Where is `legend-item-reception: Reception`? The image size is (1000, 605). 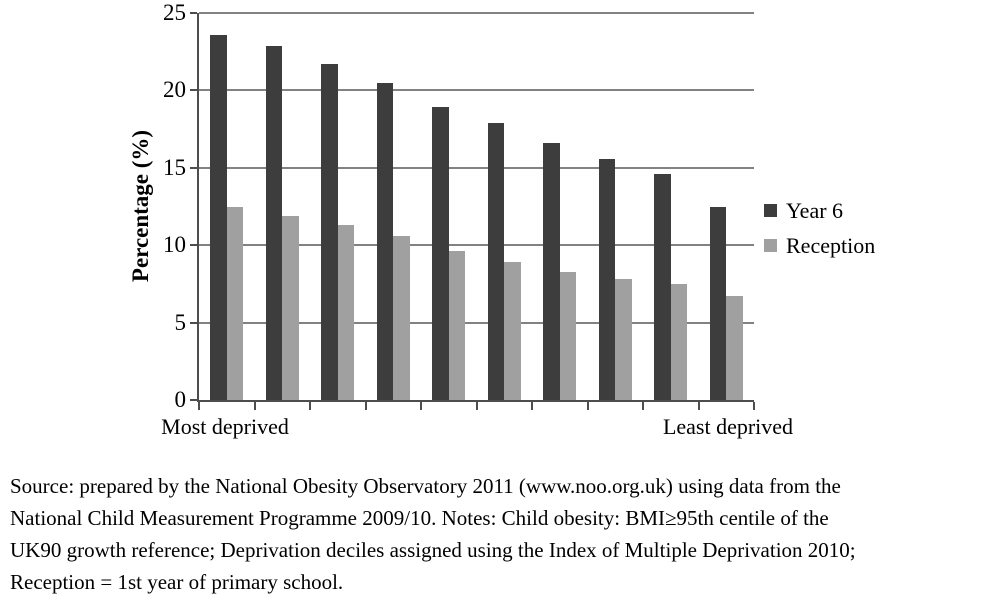 legend-item-reception: Reception is located at coordinates (819, 245).